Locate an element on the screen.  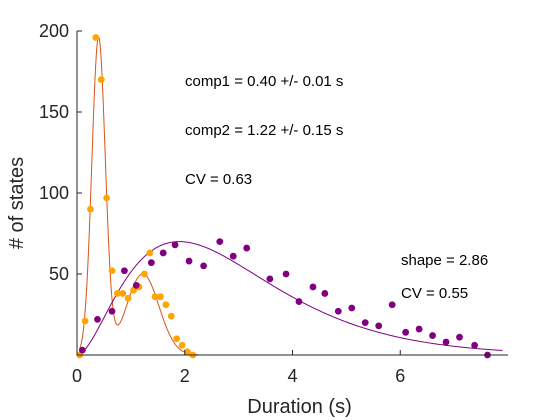
x-tick-label: 6 is located at coordinates (400, 376).